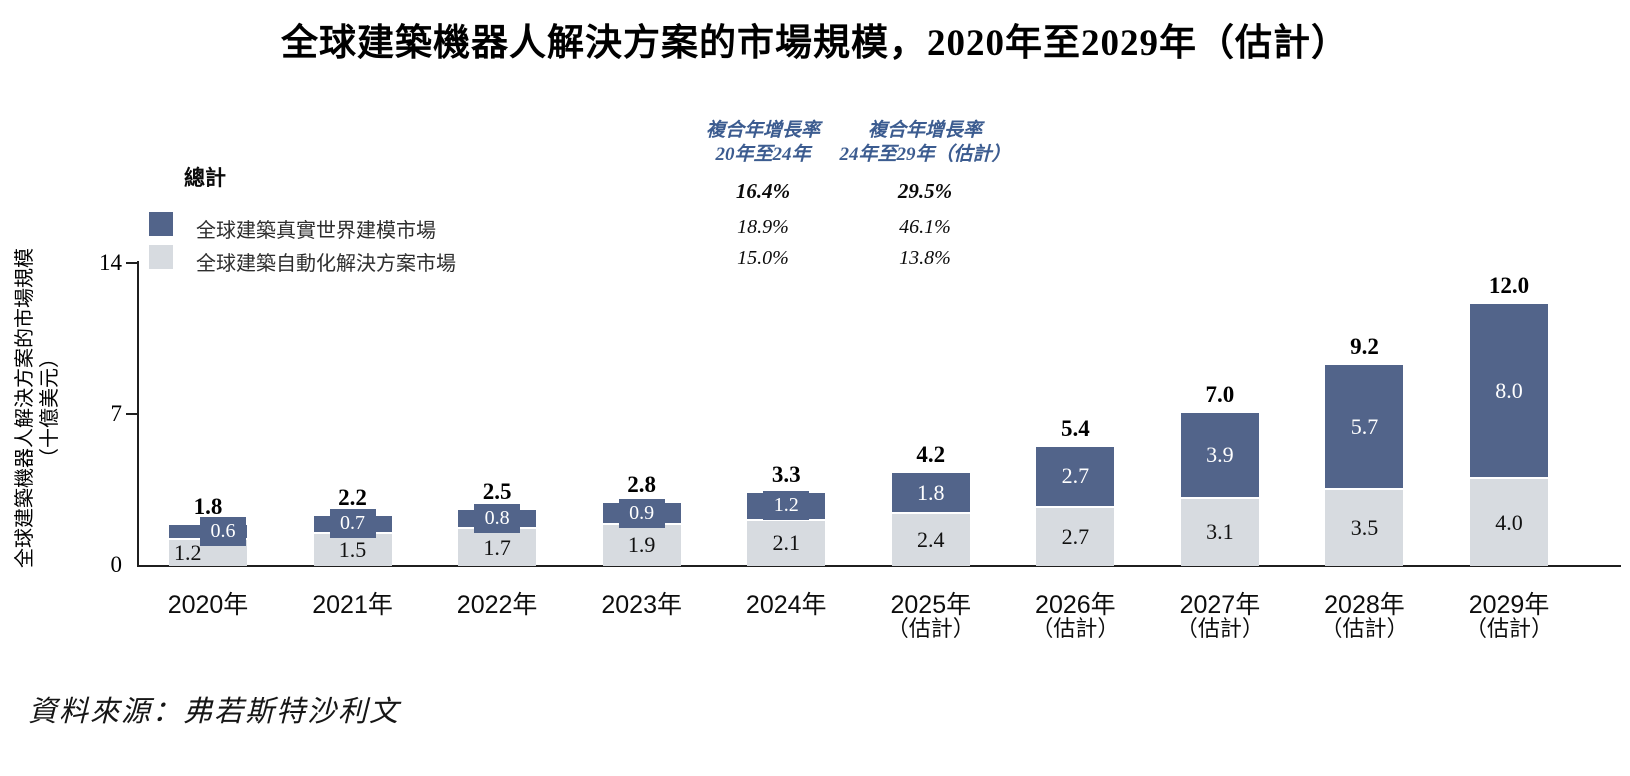  Describe the element at coordinates (925, 227) in the screenshot. I see `cagr-modeling-24-29: 46.1%` at that location.